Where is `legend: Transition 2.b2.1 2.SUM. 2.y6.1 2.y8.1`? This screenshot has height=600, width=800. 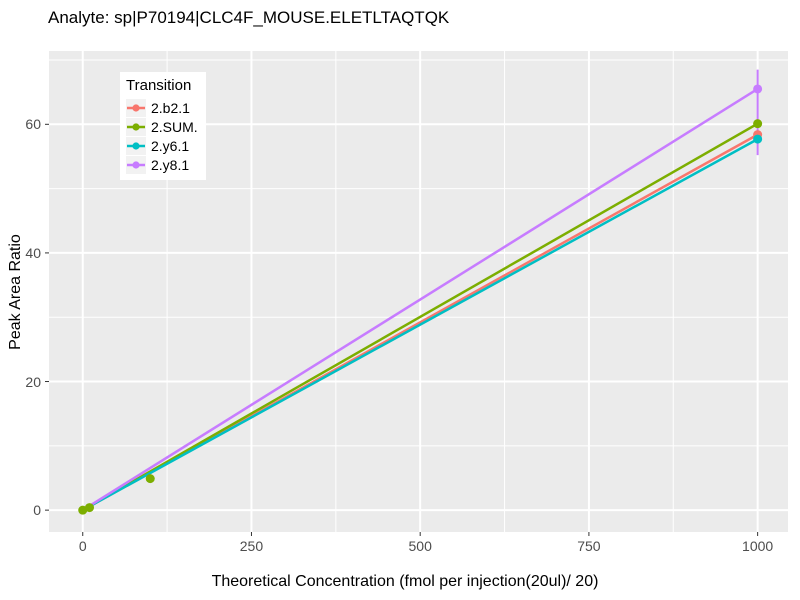
legend: Transition 2.b2.1 2.SUM. 2.y6.1 2.y8.1 is located at coordinates (163, 126).